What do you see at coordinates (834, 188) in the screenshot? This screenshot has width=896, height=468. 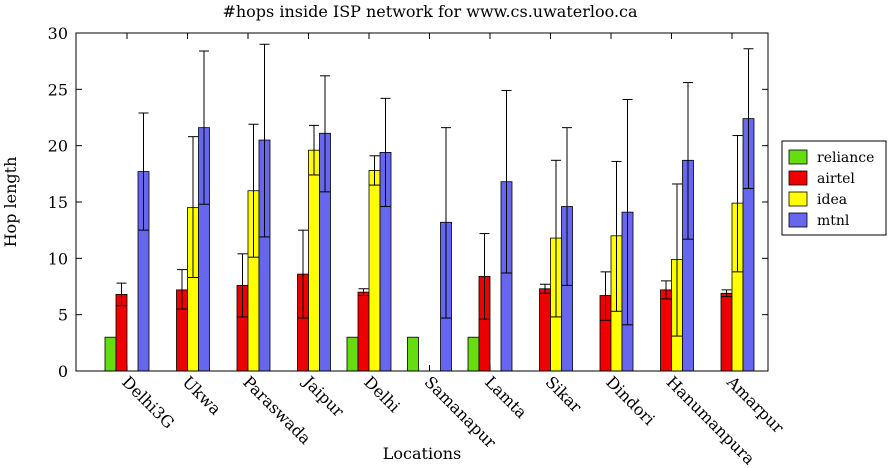 I see `legend: reliance airtel idea mtnl` at bounding box center [834, 188].